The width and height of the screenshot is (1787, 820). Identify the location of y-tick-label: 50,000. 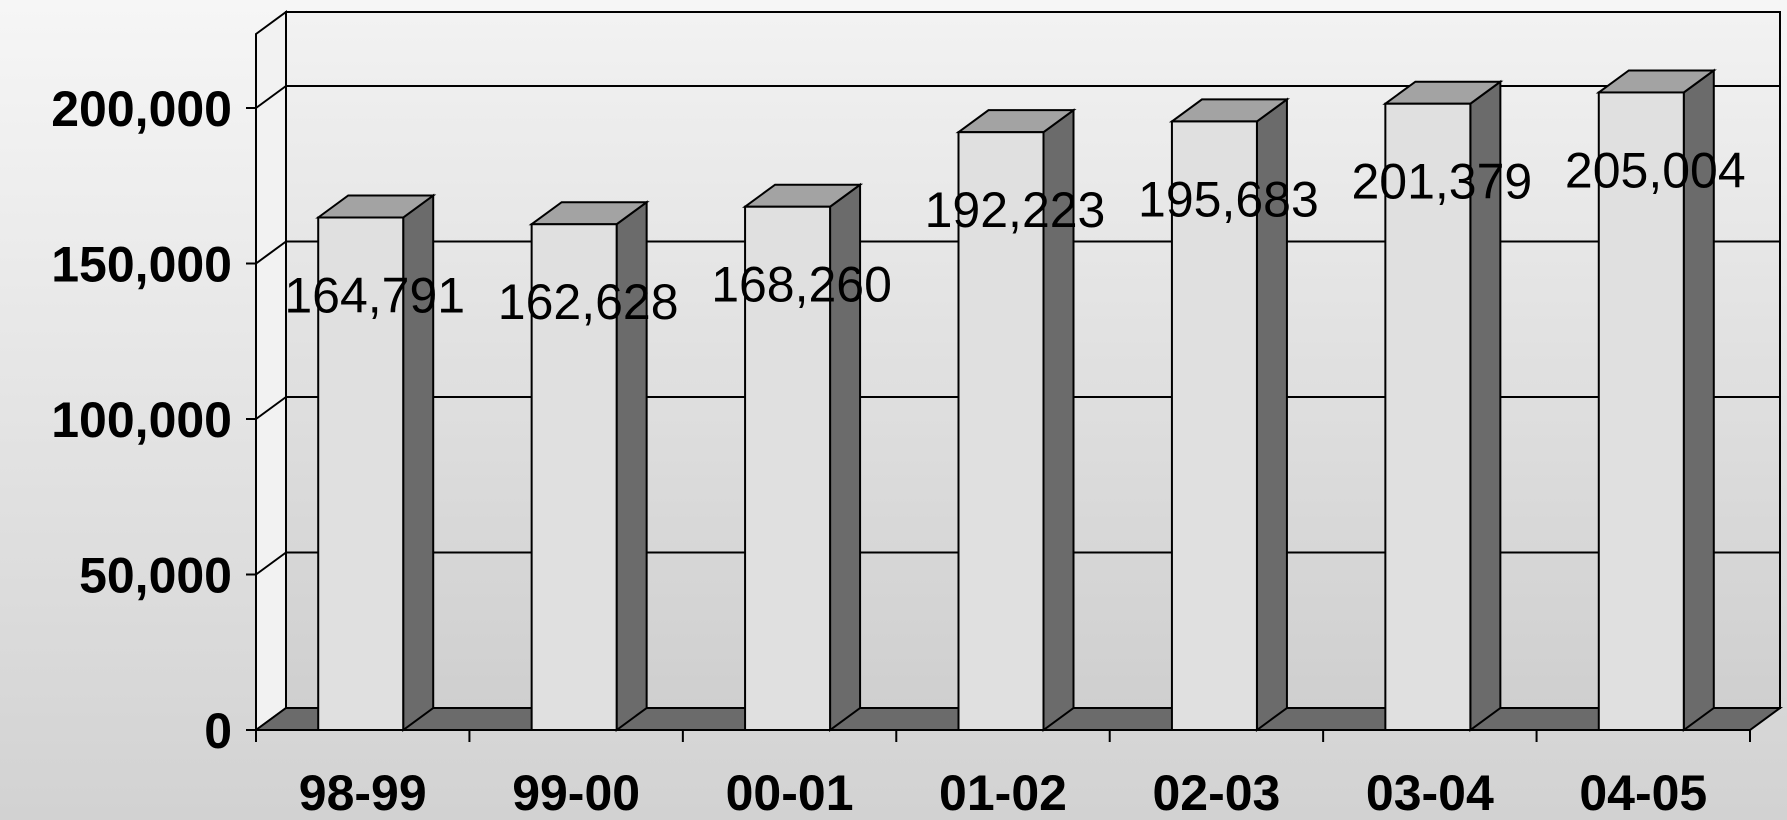
(155, 576).